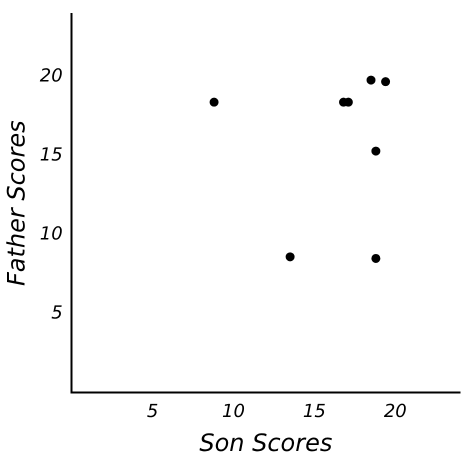 The image size is (470, 463). I want to click on y-tick-label: 15, so click(51, 155).